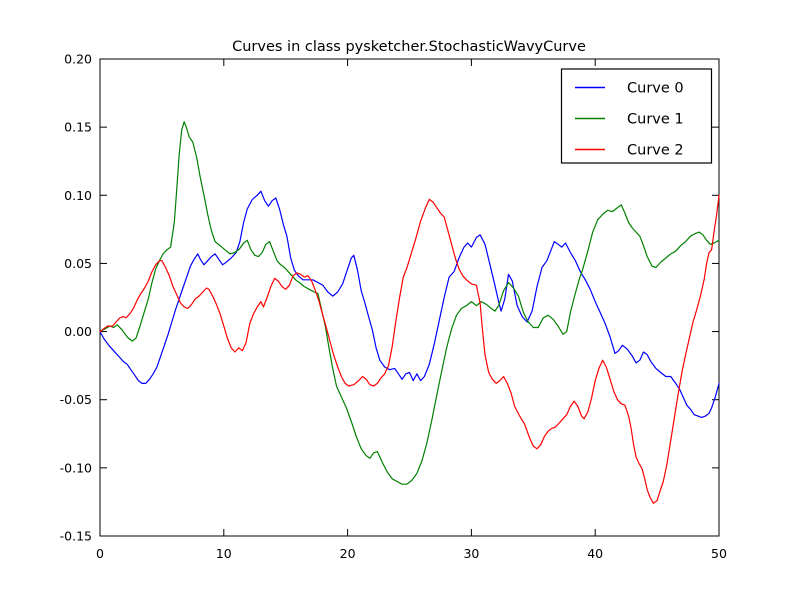  I want to click on legend: Curve 0 Curve 1 Curve 2, so click(636, 116).